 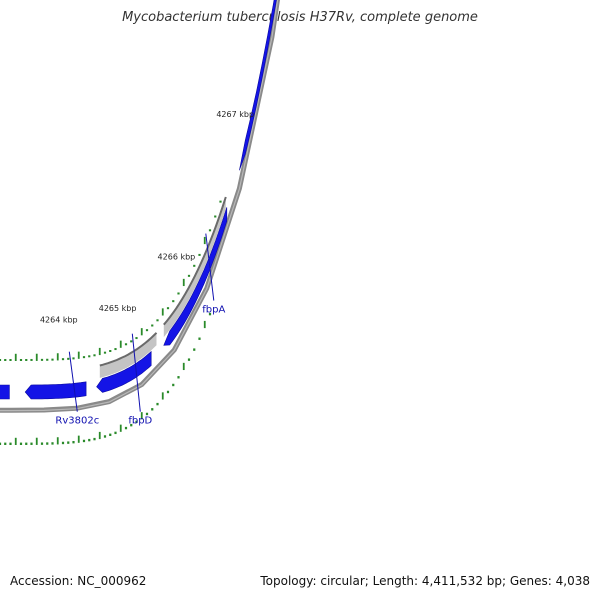 I want to click on gene-labels: Rv3802cfbpDfbpARv3805cRv3806cRv3807cglfT, so click(x=140, y=330).